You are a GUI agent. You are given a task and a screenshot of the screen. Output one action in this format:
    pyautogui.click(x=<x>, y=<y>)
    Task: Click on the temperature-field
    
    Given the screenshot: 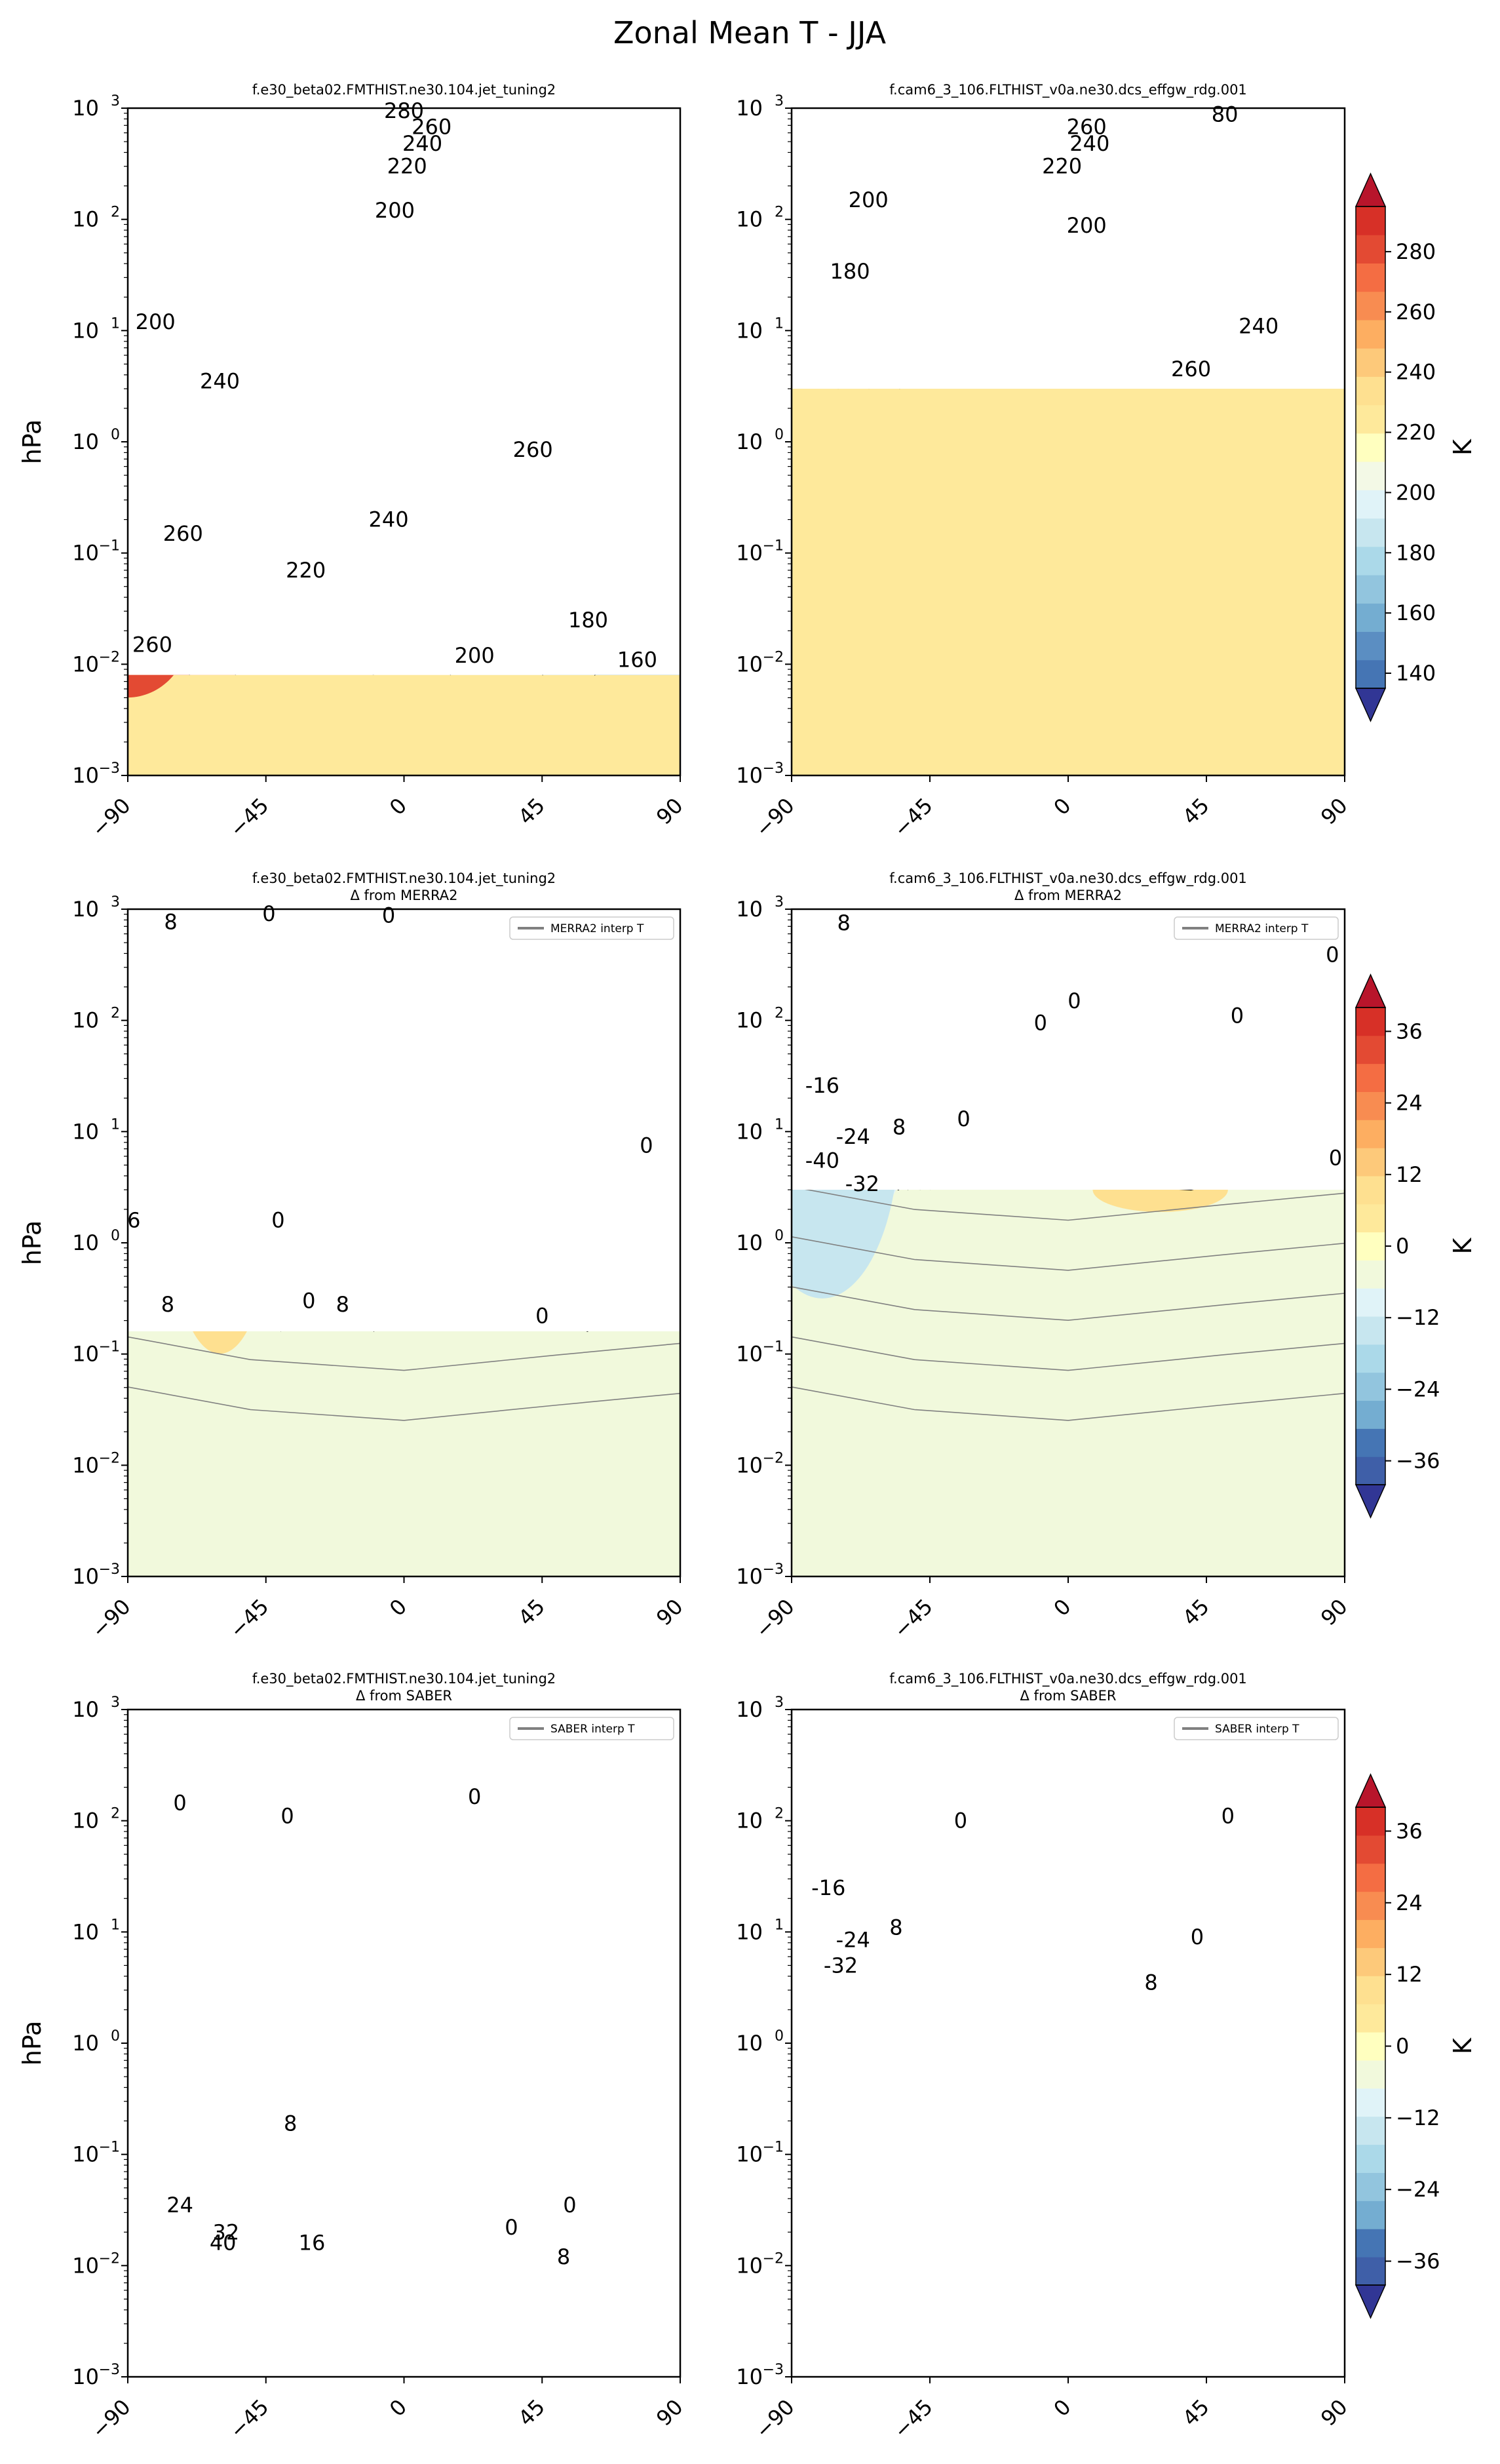 What is the action you would take?
    pyautogui.click(x=404, y=725)
    